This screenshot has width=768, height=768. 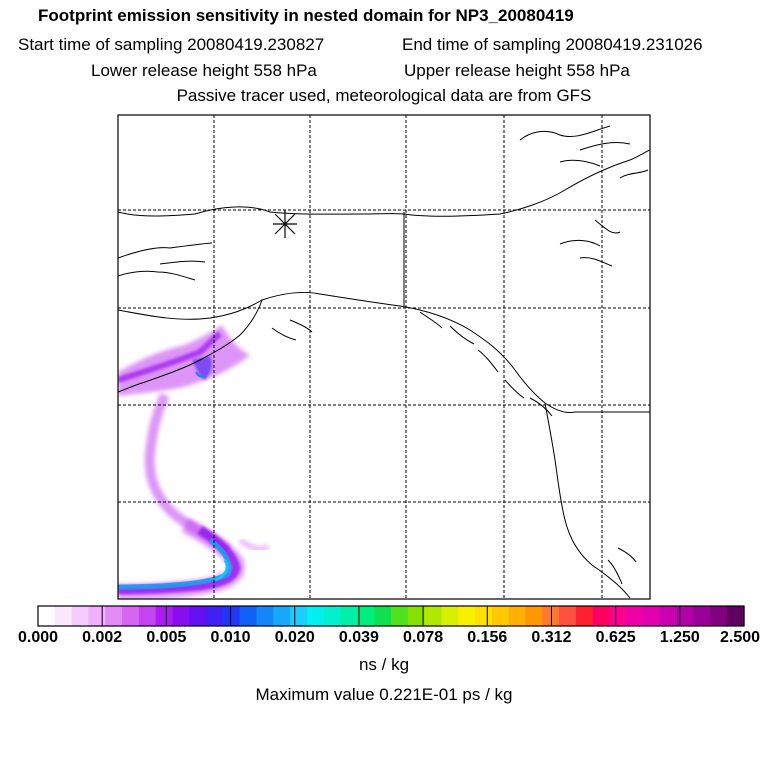 I want to click on release-lower: Lower release height 558 hPa, so click(x=204, y=70).